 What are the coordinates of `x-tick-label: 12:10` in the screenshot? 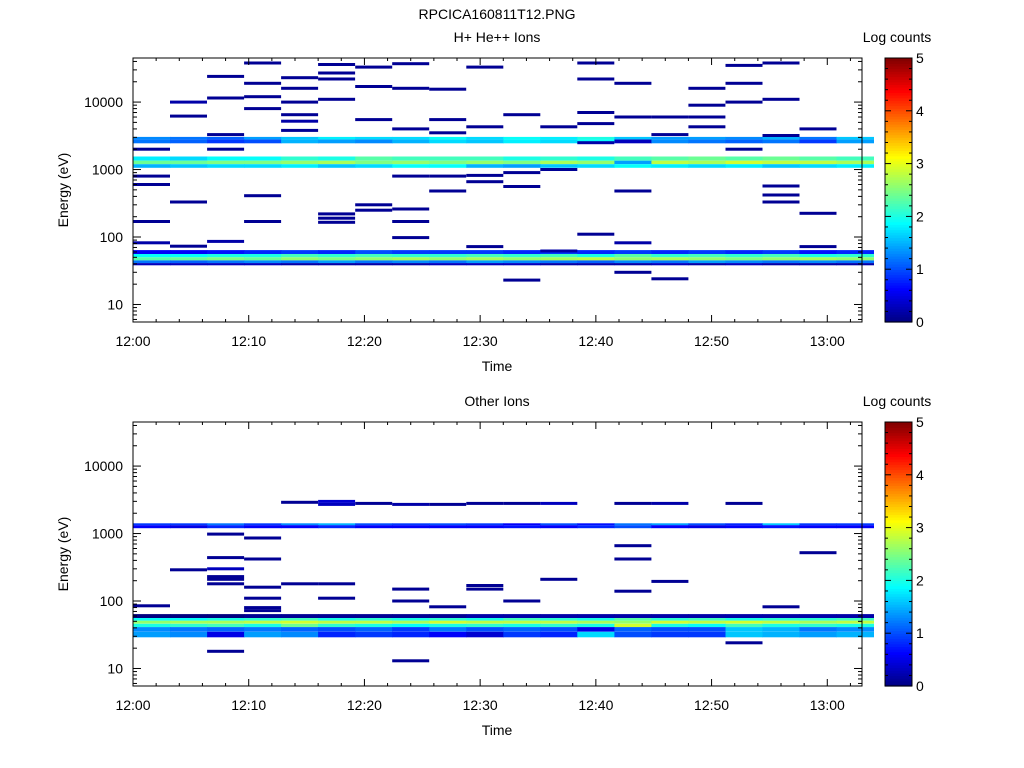 It's located at (248, 341).